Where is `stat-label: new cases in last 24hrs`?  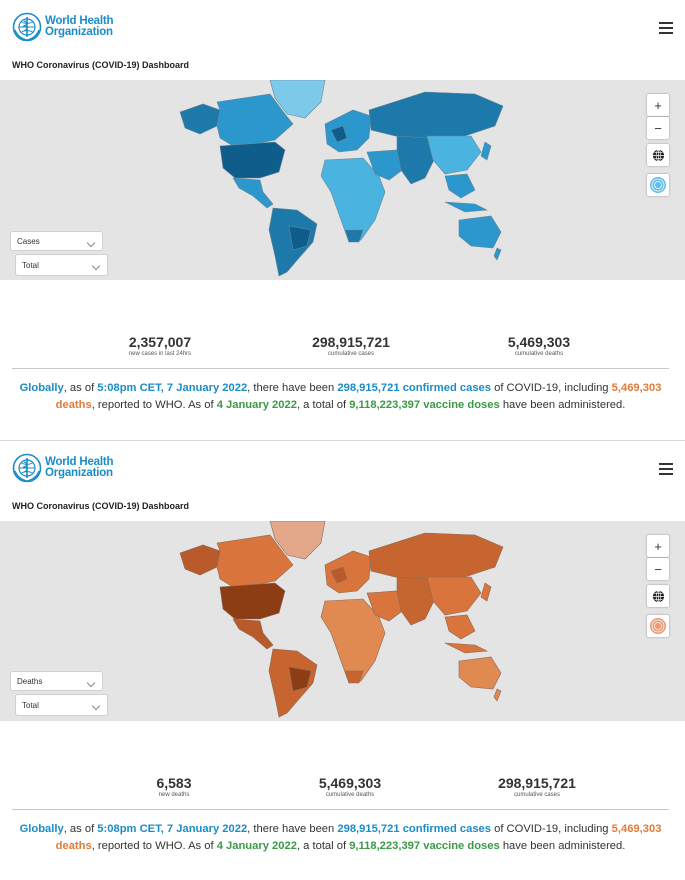 stat-label: new cases in last 24hrs is located at coordinates (160, 354).